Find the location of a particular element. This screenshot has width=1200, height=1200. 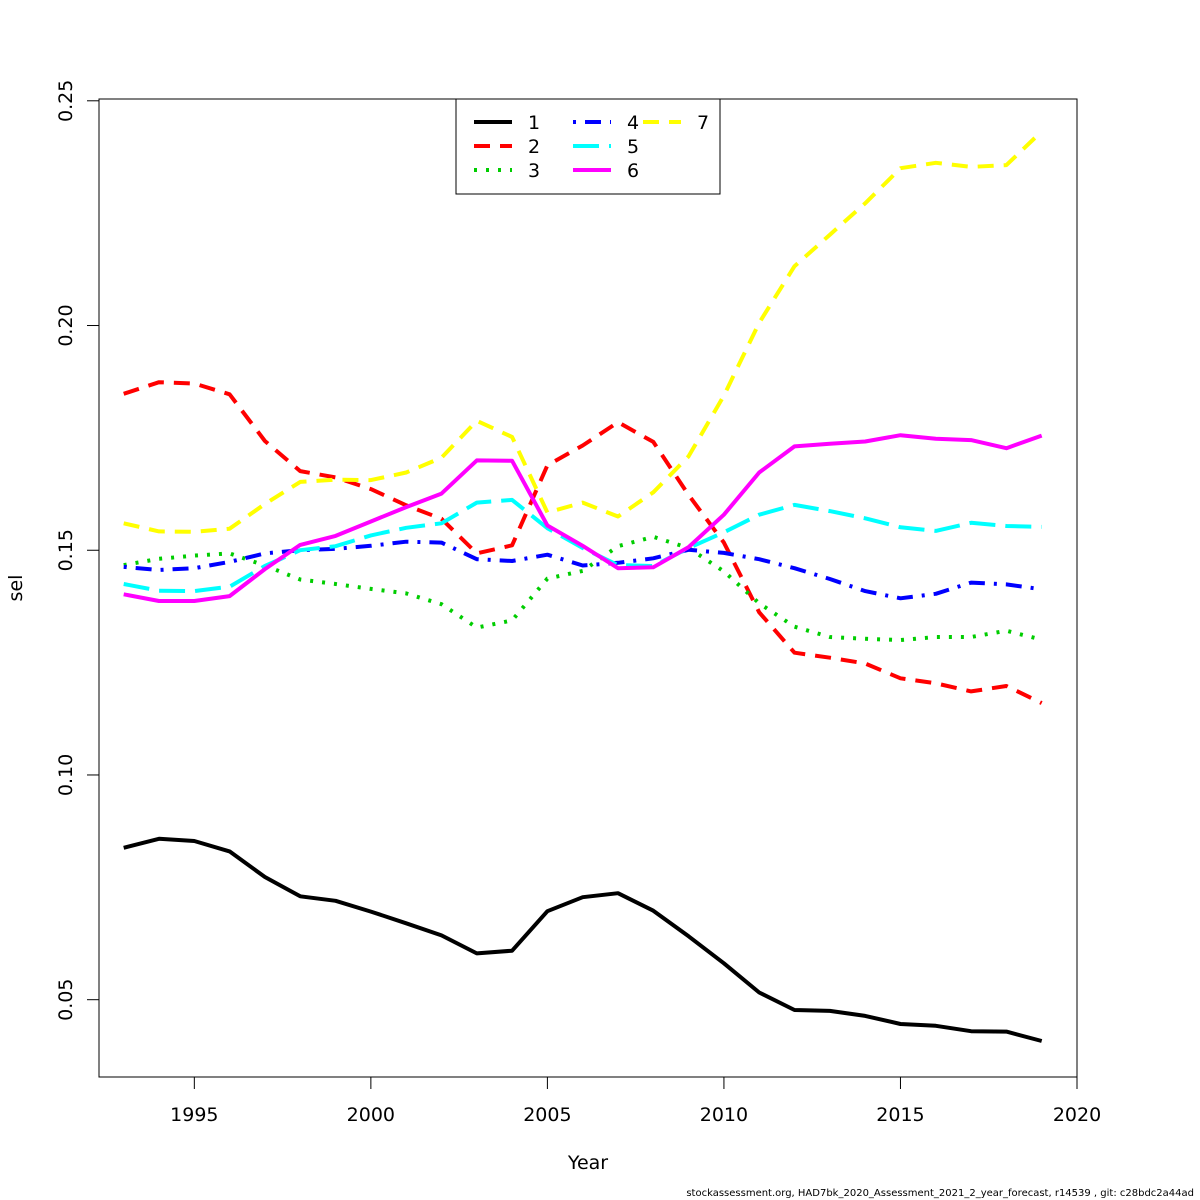

x-tick-label: 2015 is located at coordinates (900, 1115).